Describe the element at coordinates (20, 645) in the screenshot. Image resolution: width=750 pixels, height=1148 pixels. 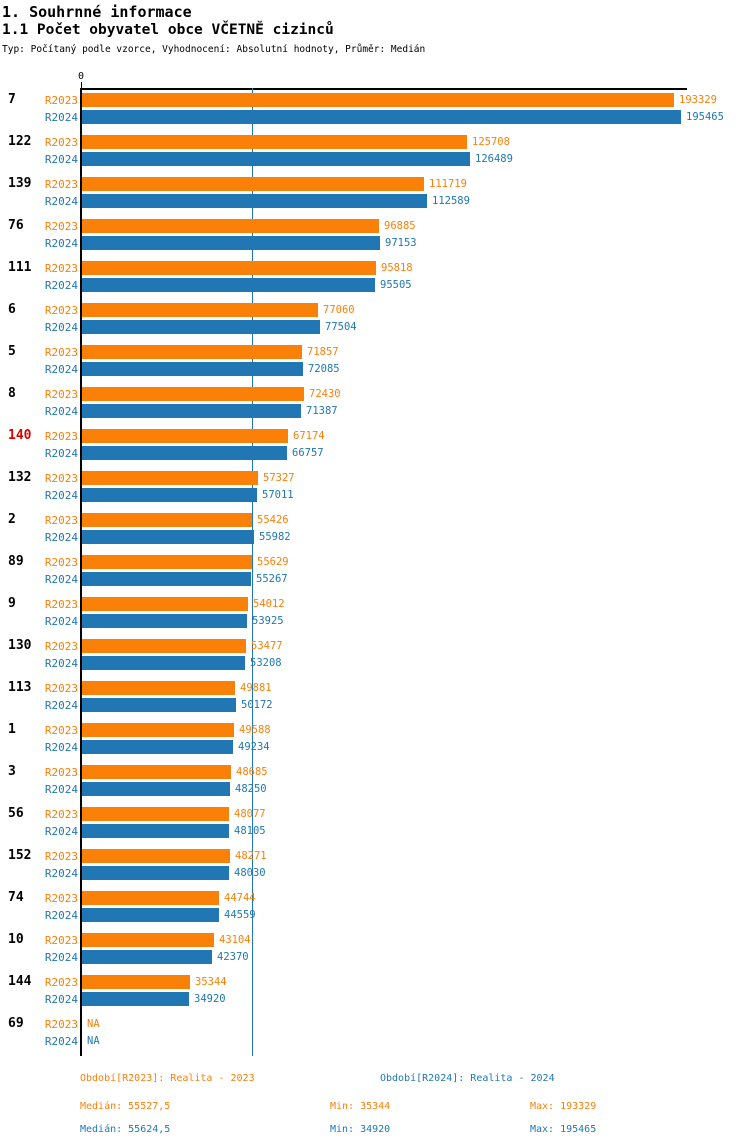
I see `category-label: 130` at that location.